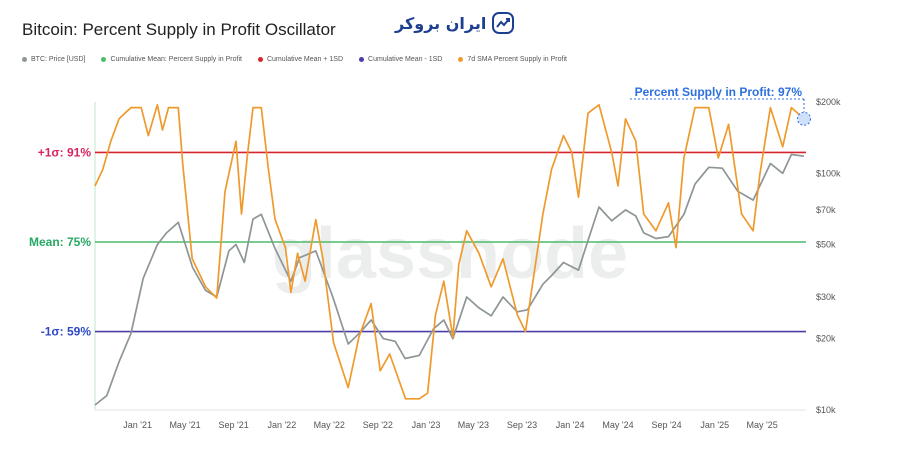  What do you see at coordinates (826, 245) in the screenshot?
I see `y-right-tick-label: $50k` at bounding box center [826, 245].